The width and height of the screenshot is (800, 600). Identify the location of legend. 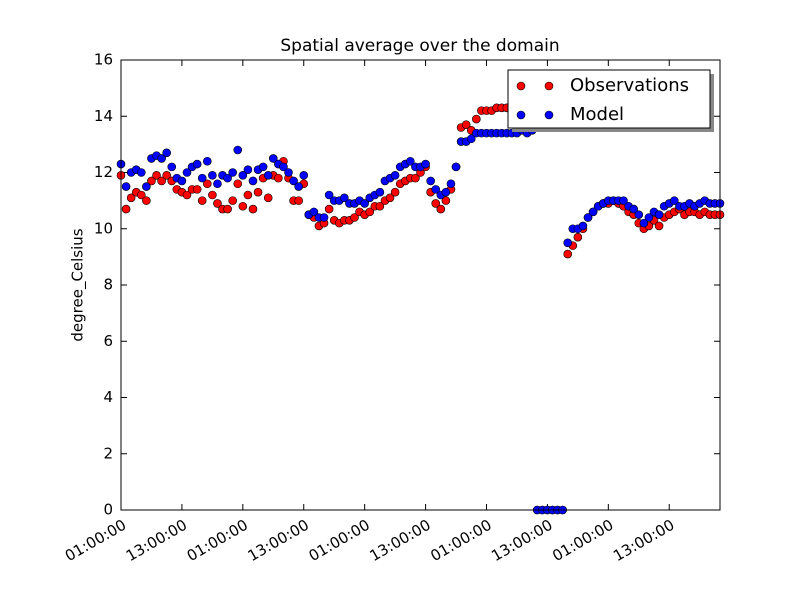
(609, 99).